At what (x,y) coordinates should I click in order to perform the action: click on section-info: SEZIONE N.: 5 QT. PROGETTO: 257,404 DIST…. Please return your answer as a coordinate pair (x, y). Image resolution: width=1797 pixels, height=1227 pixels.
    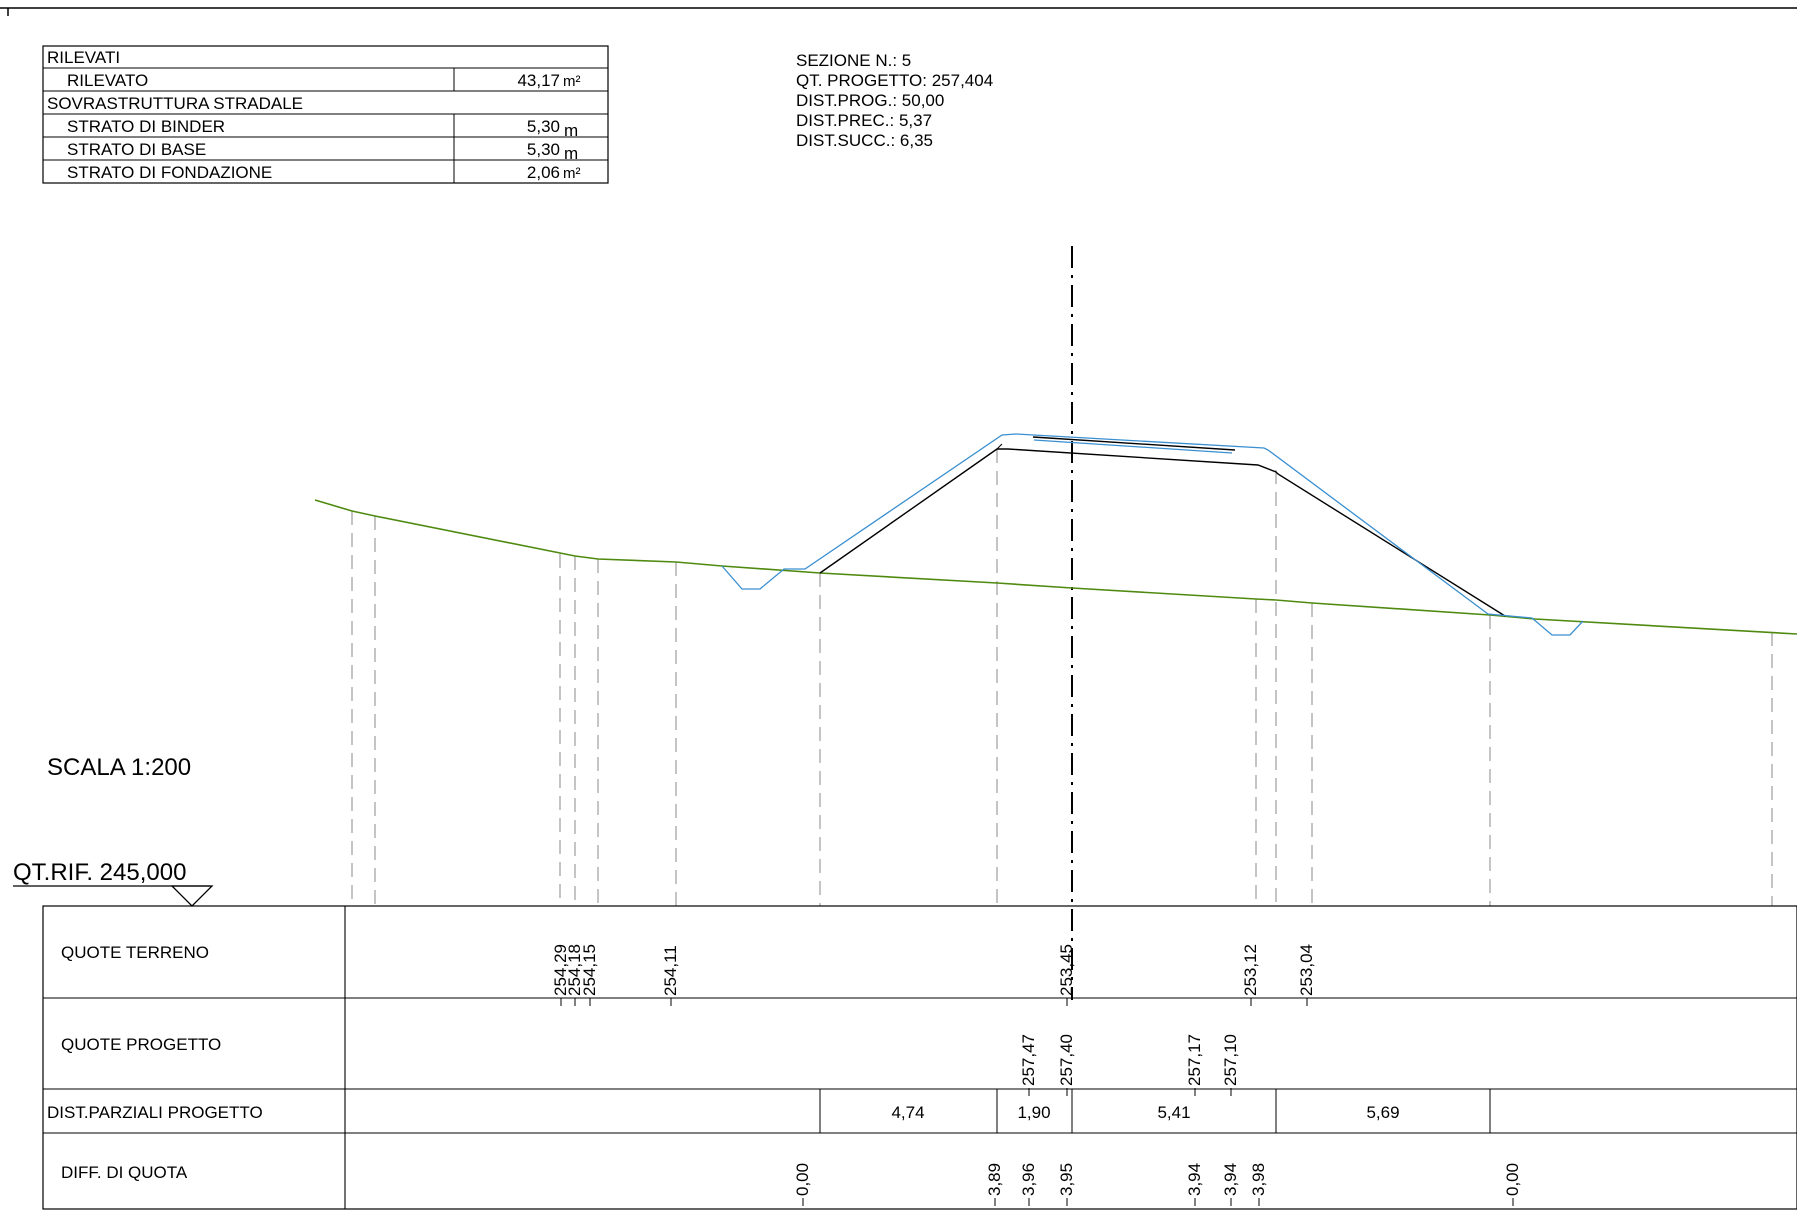
    Looking at the image, I should click on (894, 100).